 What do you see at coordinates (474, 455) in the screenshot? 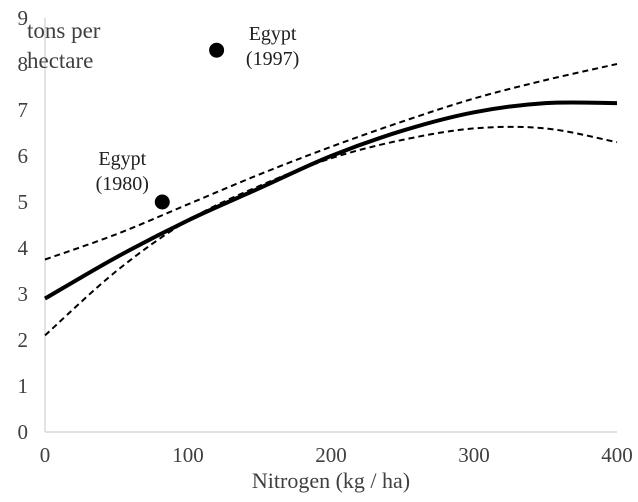
I see `x-tick-label: 300` at bounding box center [474, 455].